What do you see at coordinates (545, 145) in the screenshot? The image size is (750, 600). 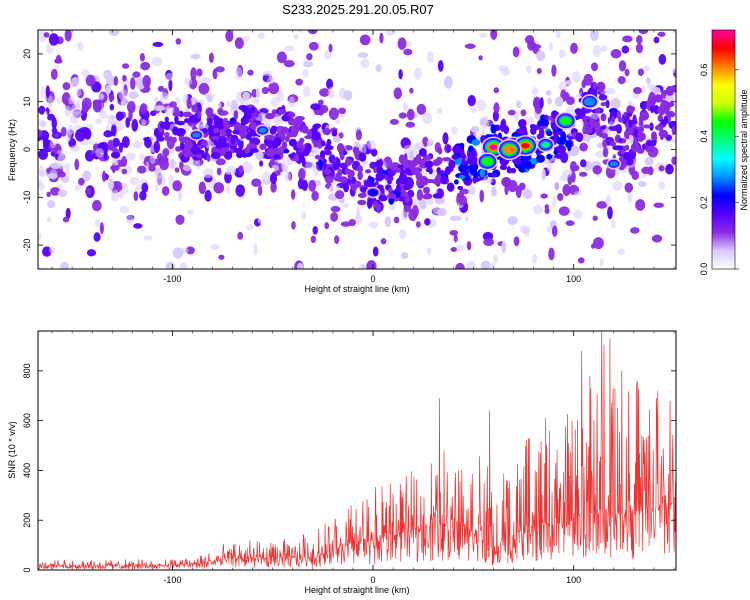 I see `heatmap-peak` at bounding box center [545, 145].